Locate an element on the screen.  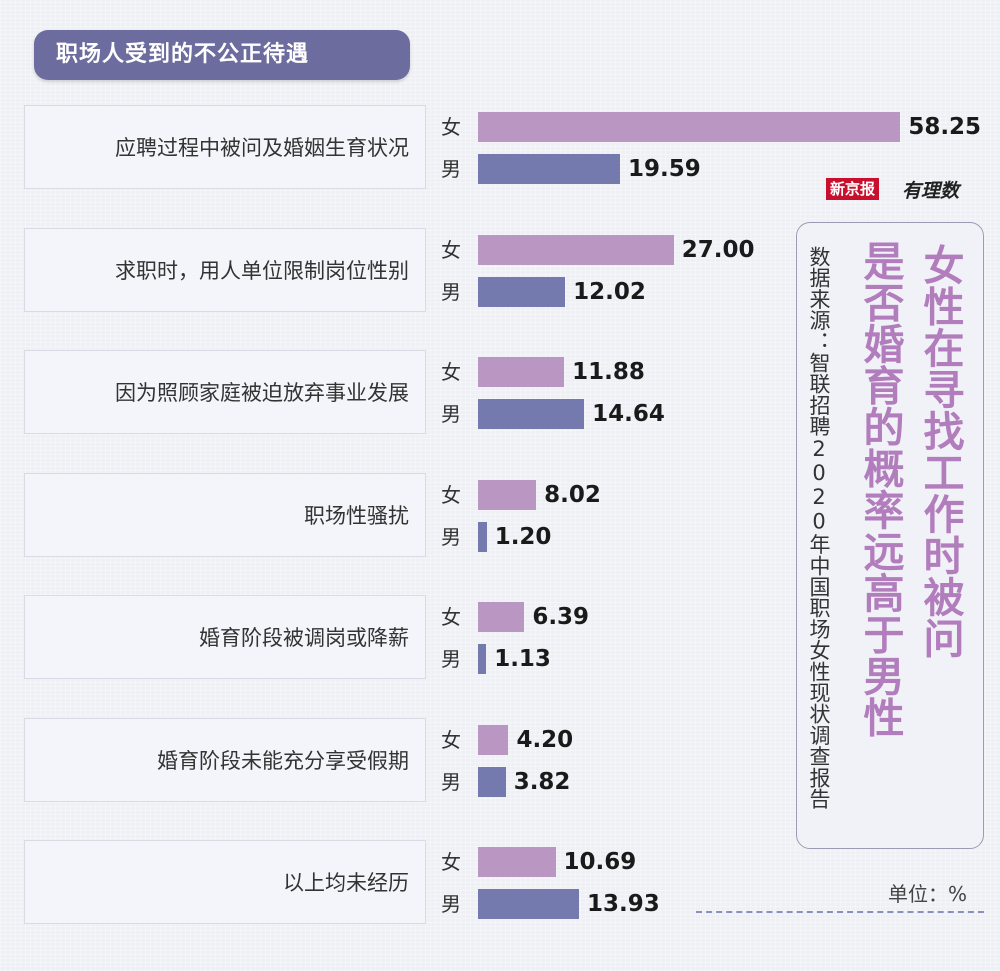
headline-panel is located at coordinates (890, 535).